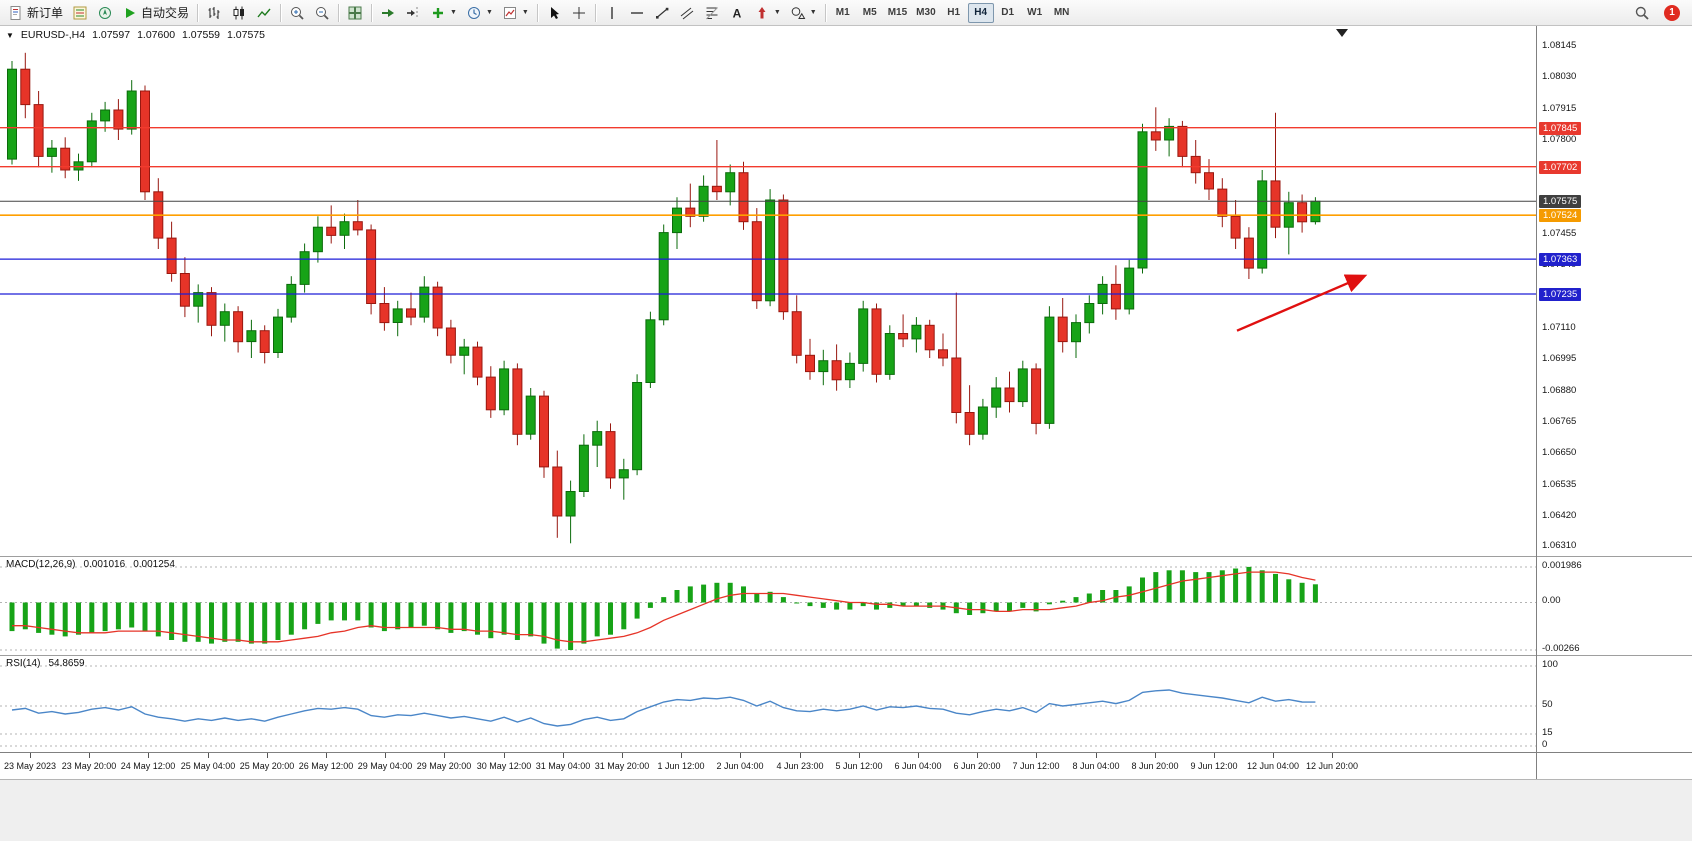 The image size is (1692, 841). Describe the element at coordinates (612, 13) in the screenshot. I see `vertical-line-tool-button` at that location.